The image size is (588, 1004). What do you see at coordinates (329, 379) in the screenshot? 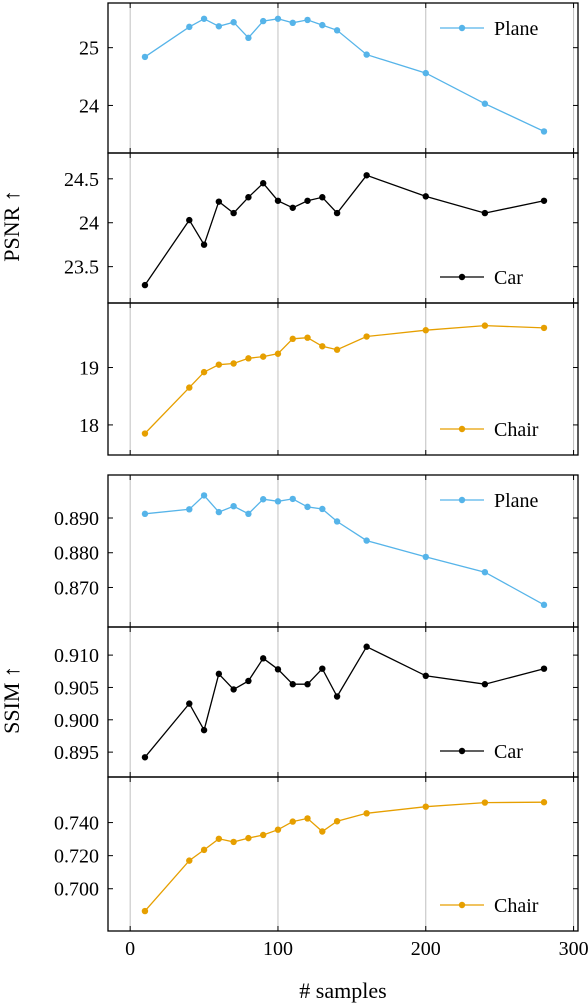
I see `panel-psnr-chair: 18 19 Chair` at bounding box center [329, 379].